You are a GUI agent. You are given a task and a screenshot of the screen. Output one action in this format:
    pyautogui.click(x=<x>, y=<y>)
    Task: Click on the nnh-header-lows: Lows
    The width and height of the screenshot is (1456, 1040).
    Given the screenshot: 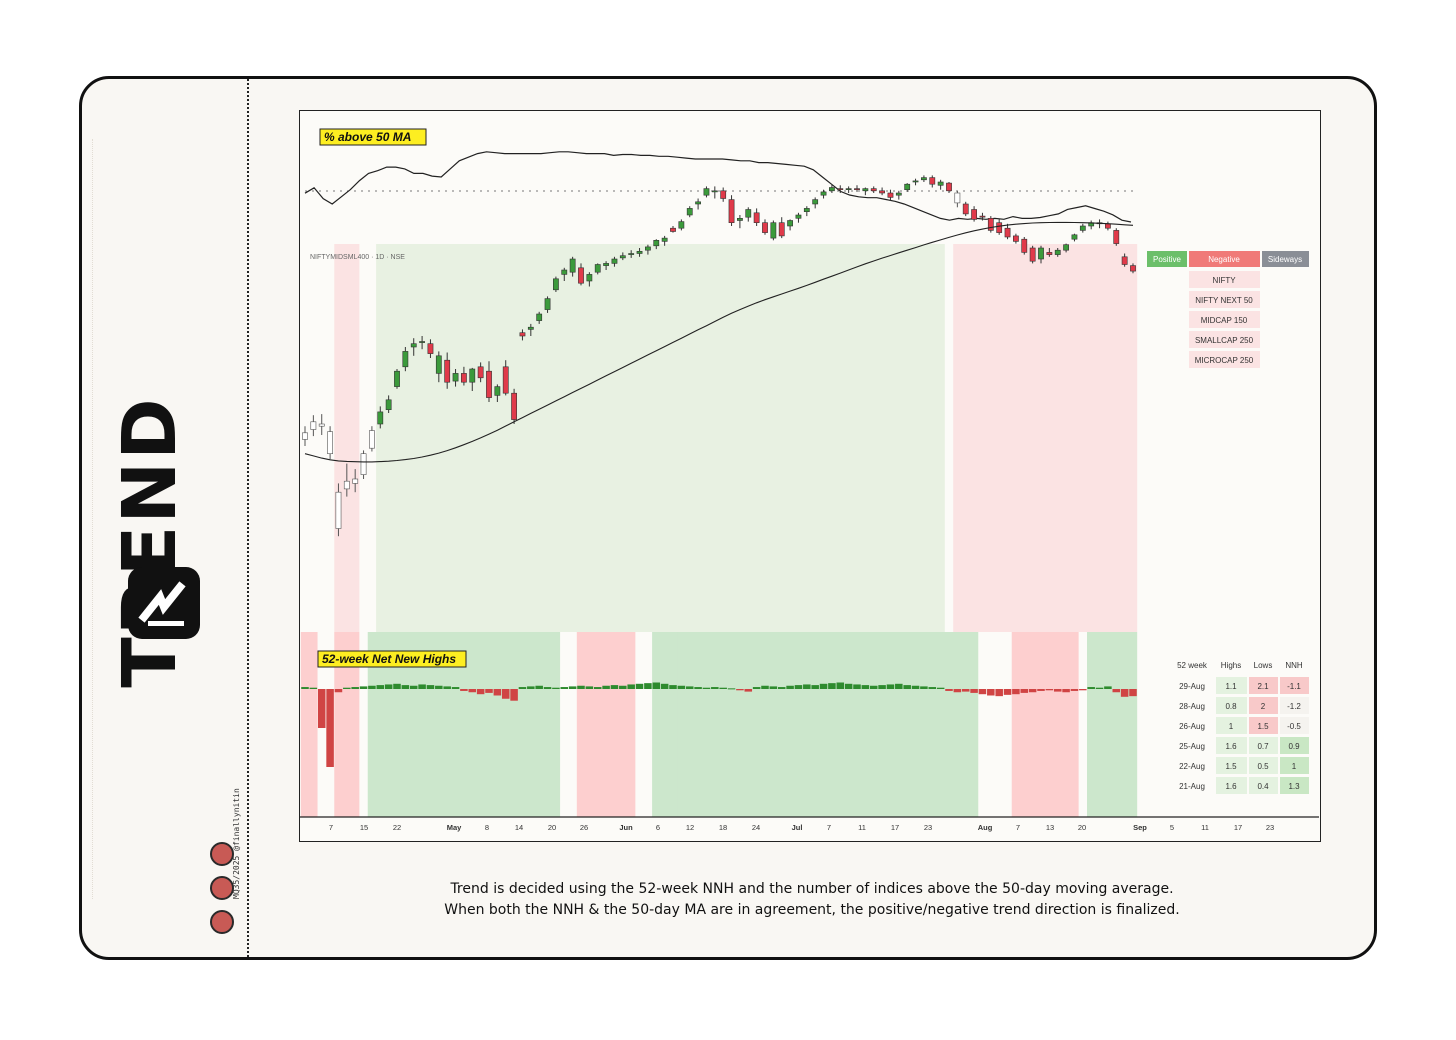 What is the action you would take?
    pyautogui.click(x=1263, y=665)
    